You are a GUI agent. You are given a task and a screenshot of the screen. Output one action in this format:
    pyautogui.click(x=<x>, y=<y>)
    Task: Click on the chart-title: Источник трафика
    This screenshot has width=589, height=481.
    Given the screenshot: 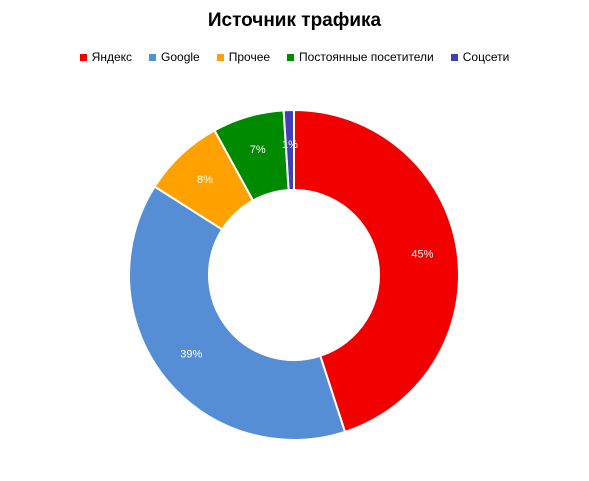 What is the action you would take?
    pyautogui.click(x=294, y=20)
    